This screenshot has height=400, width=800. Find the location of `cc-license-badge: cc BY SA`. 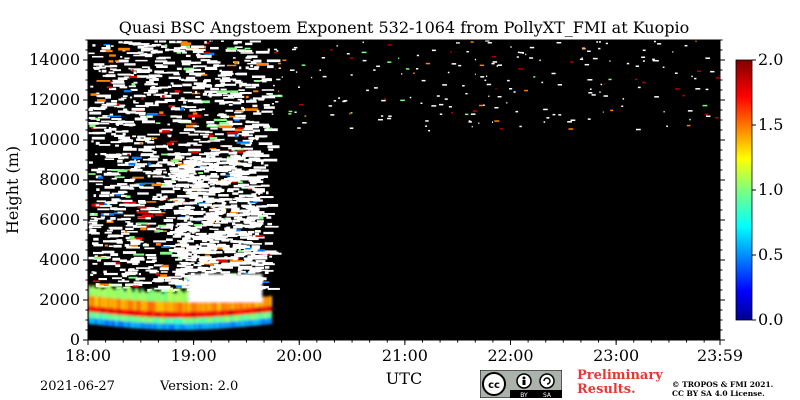

cc-license-badge: cc BY SA is located at coordinates (521, 384).